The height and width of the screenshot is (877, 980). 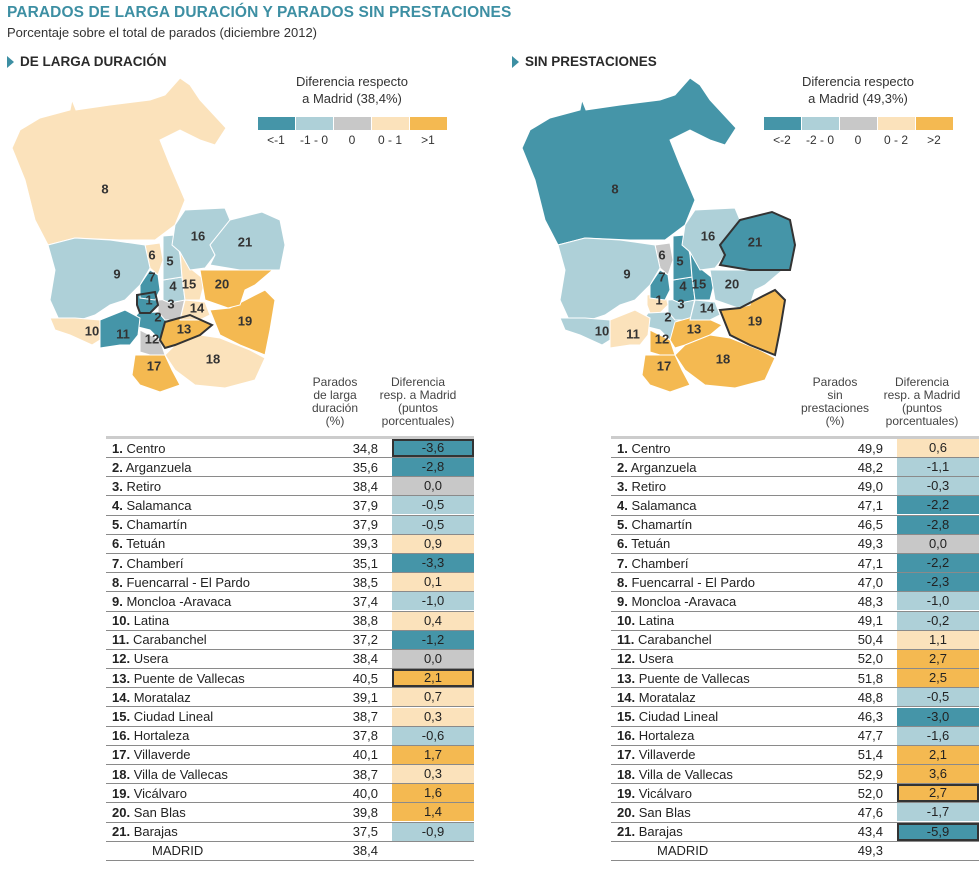 What do you see at coordinates (655, 525) in the screenshot?
I see `district-name-cell: 5. Chamartín` at bounding box center [655, 525].